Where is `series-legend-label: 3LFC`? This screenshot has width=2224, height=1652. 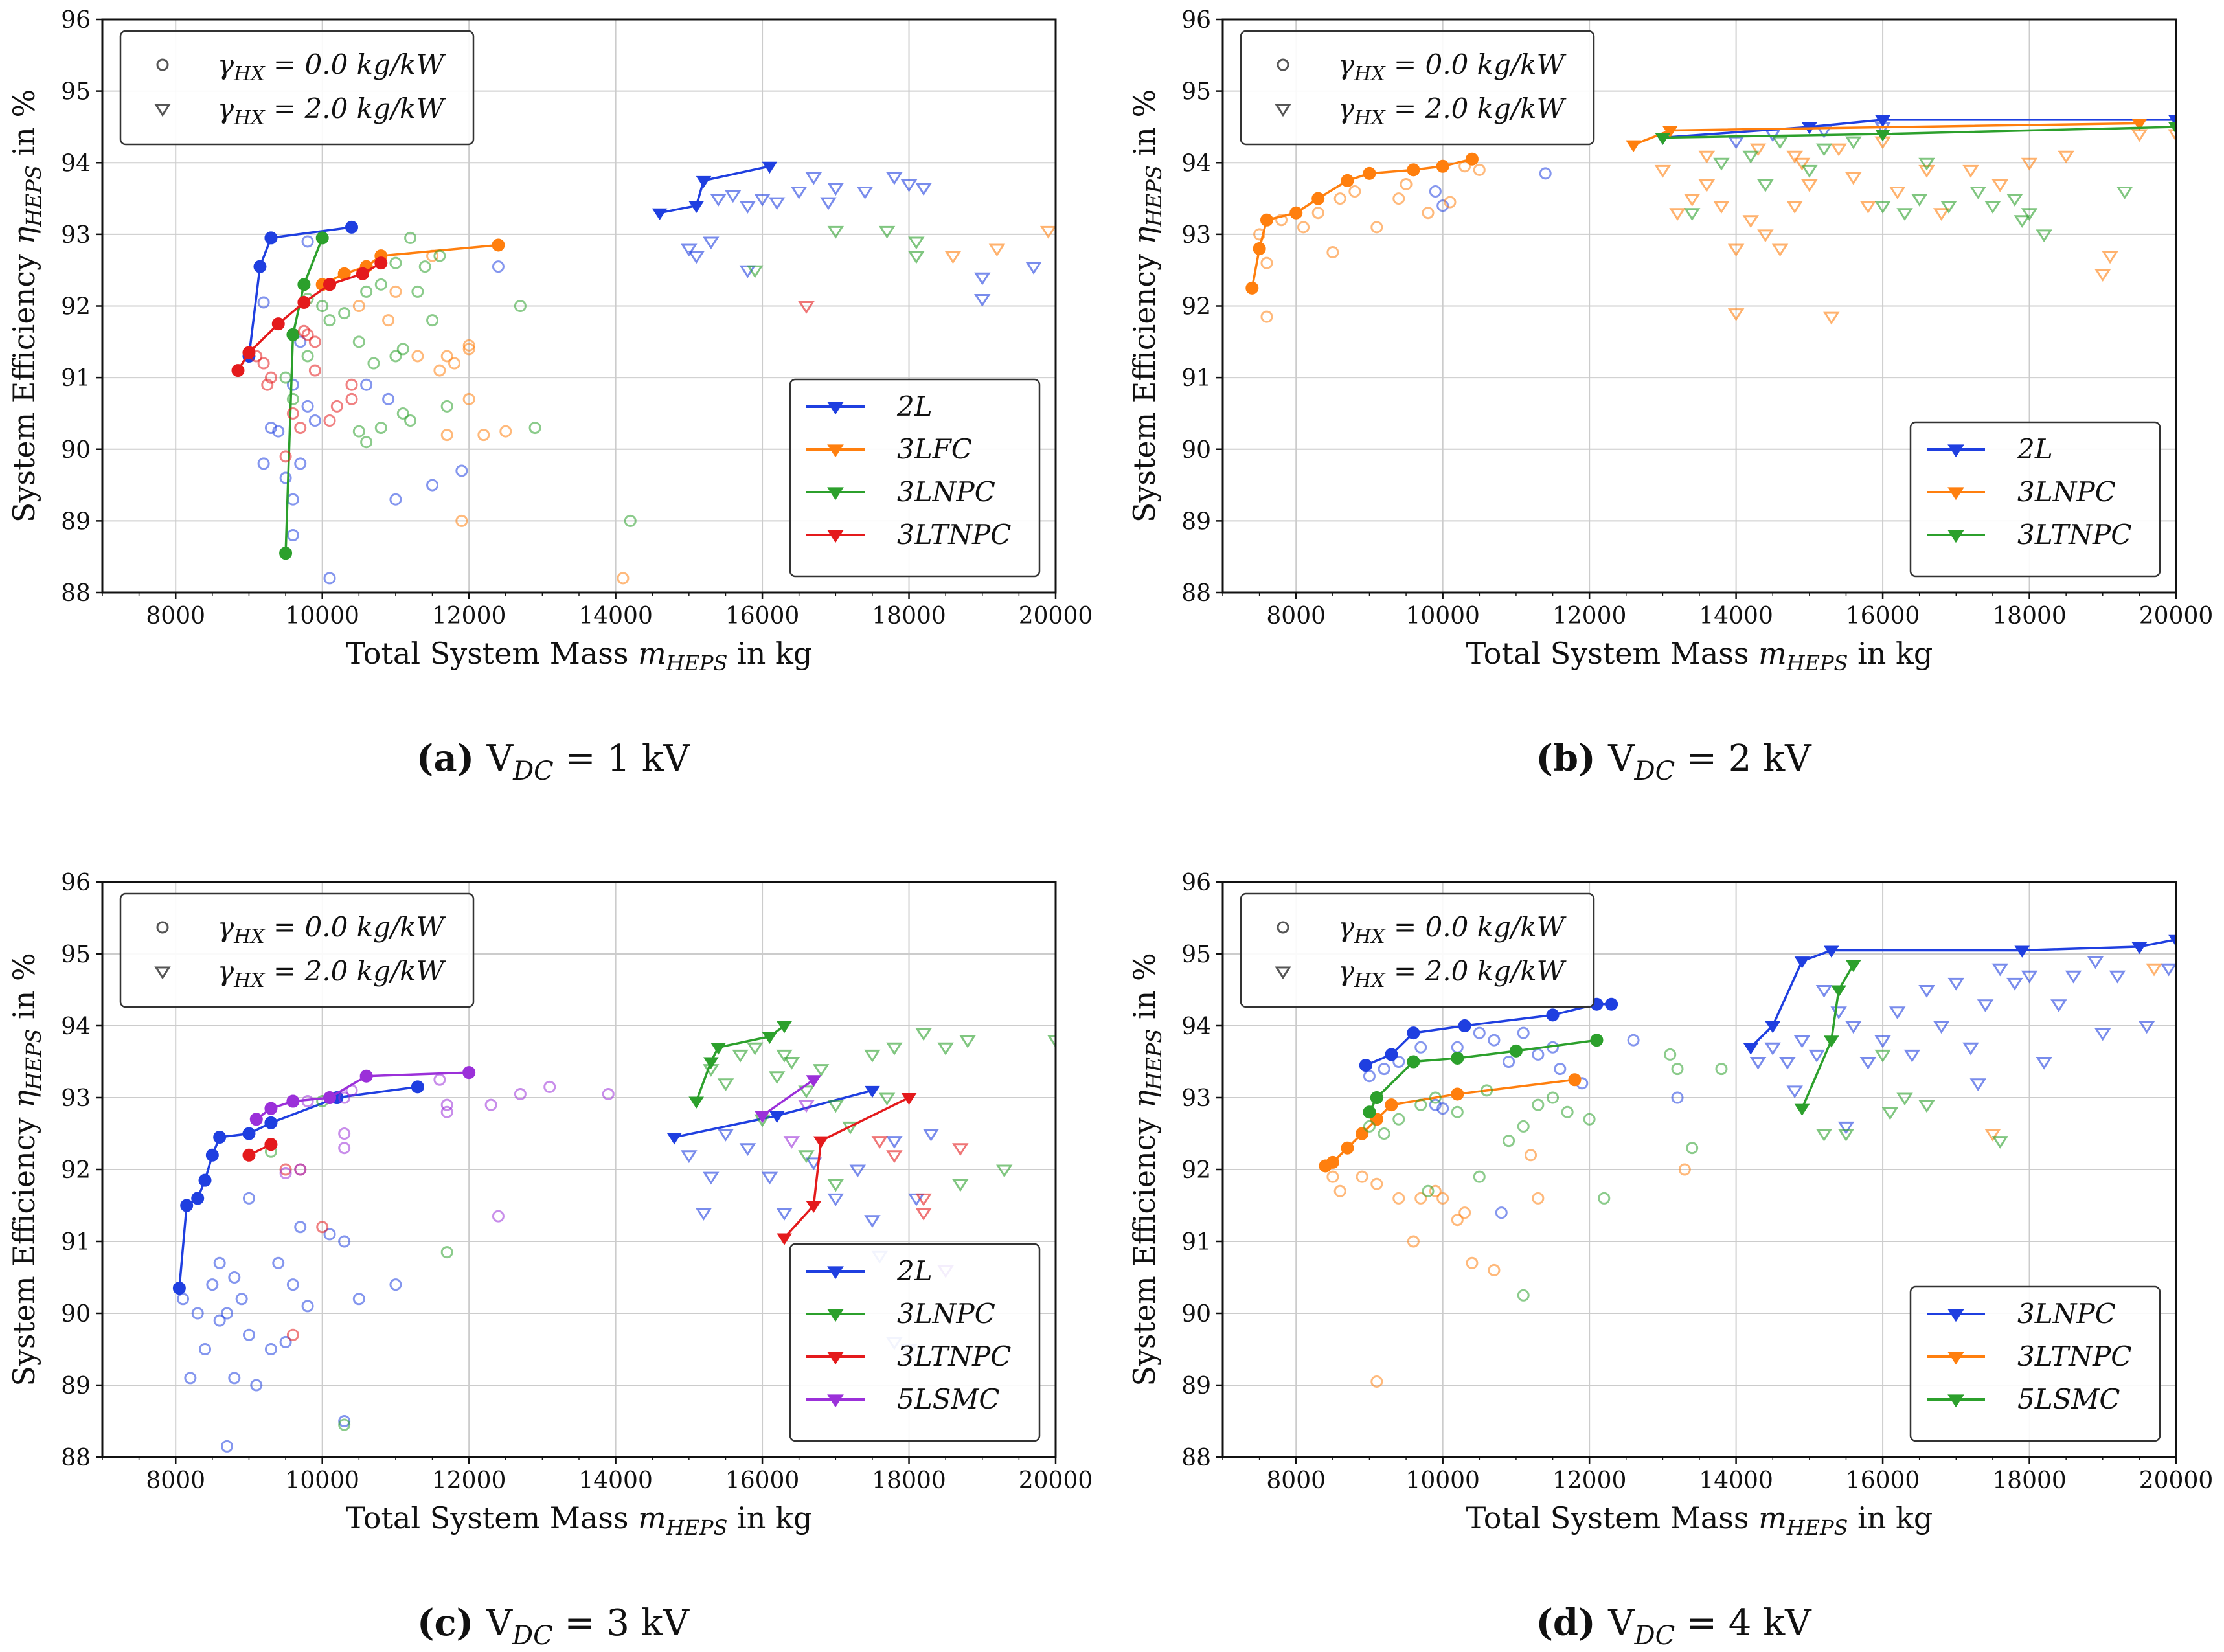
series-legend-label: 3LFC is located at coordinates (934, 449).